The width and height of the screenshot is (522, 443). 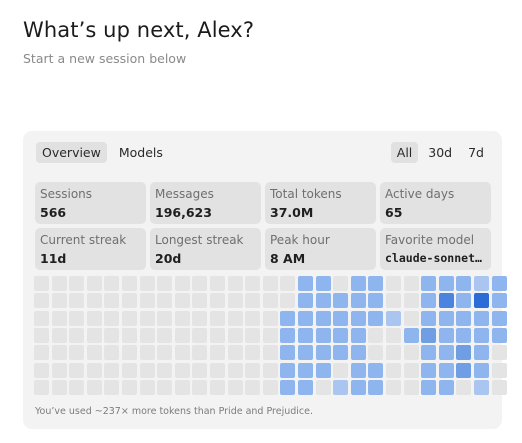 What do you see at coordinates (435, 249) in the screenshot?
I see `stat-favorite-model: Favorite model claude-sonnet-4-5` at bounding box center [435, 249].